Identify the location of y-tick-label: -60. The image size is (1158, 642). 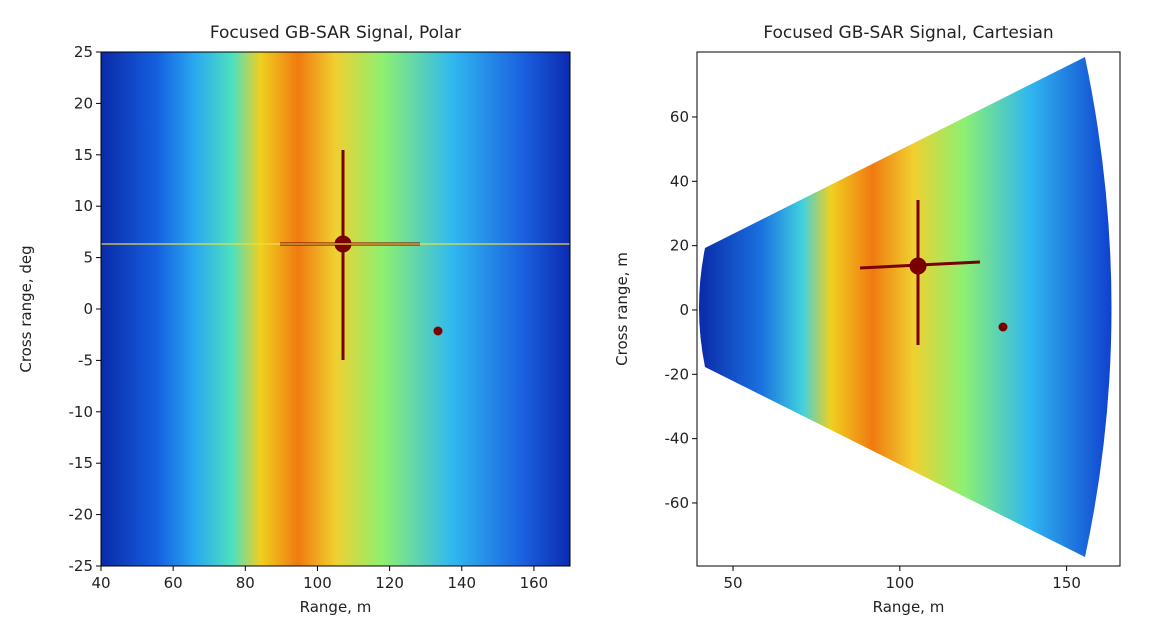
(677, 503).